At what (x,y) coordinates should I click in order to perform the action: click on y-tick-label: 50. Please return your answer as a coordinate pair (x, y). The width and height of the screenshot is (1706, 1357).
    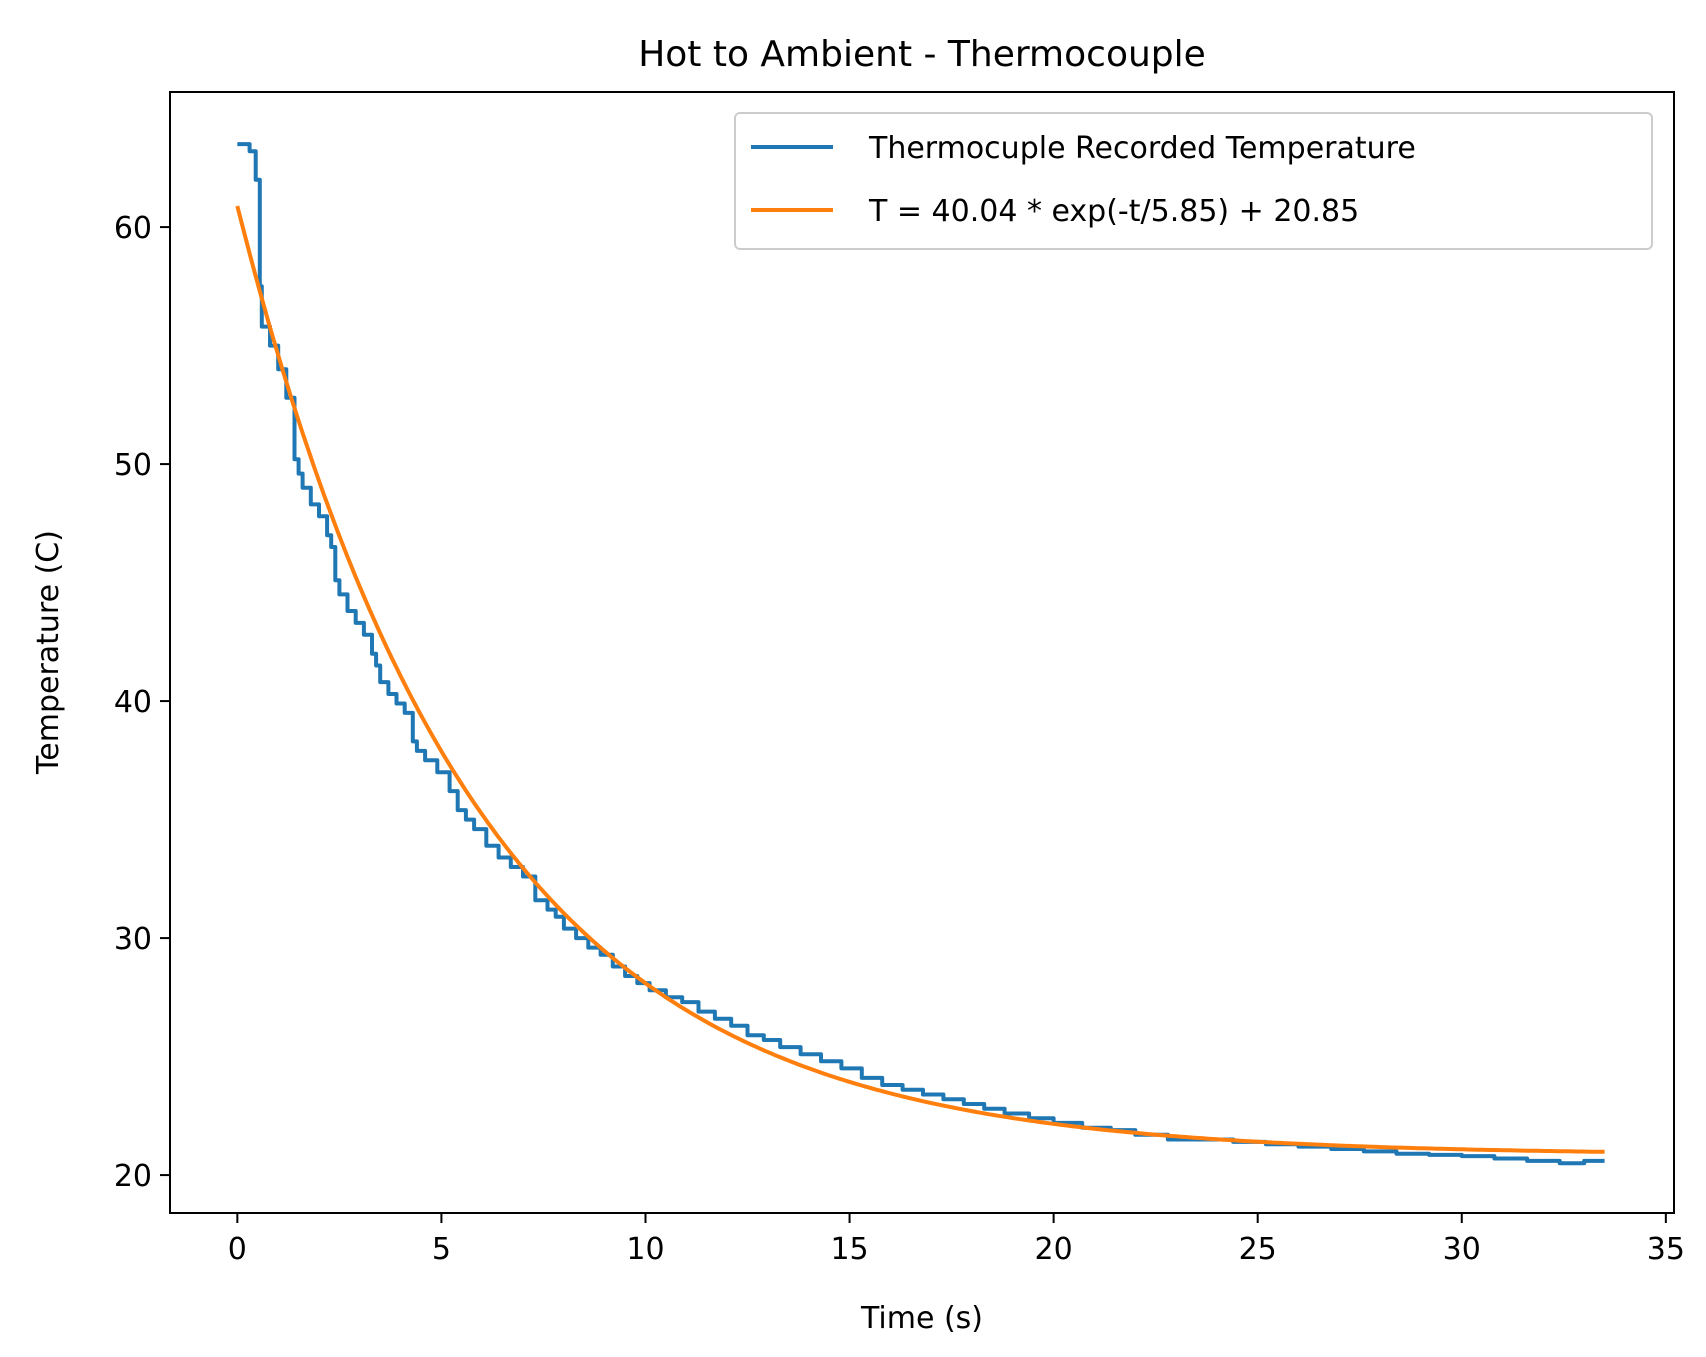
    Looking at the image, I should click on (133, 465).